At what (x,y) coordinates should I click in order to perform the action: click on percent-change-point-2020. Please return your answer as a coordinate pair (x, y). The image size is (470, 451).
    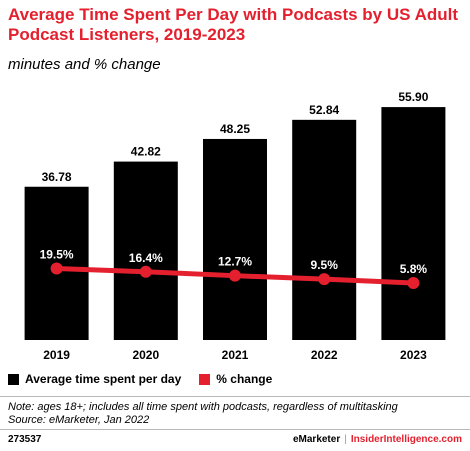
    Looking at the image, I should click on (145, 271).